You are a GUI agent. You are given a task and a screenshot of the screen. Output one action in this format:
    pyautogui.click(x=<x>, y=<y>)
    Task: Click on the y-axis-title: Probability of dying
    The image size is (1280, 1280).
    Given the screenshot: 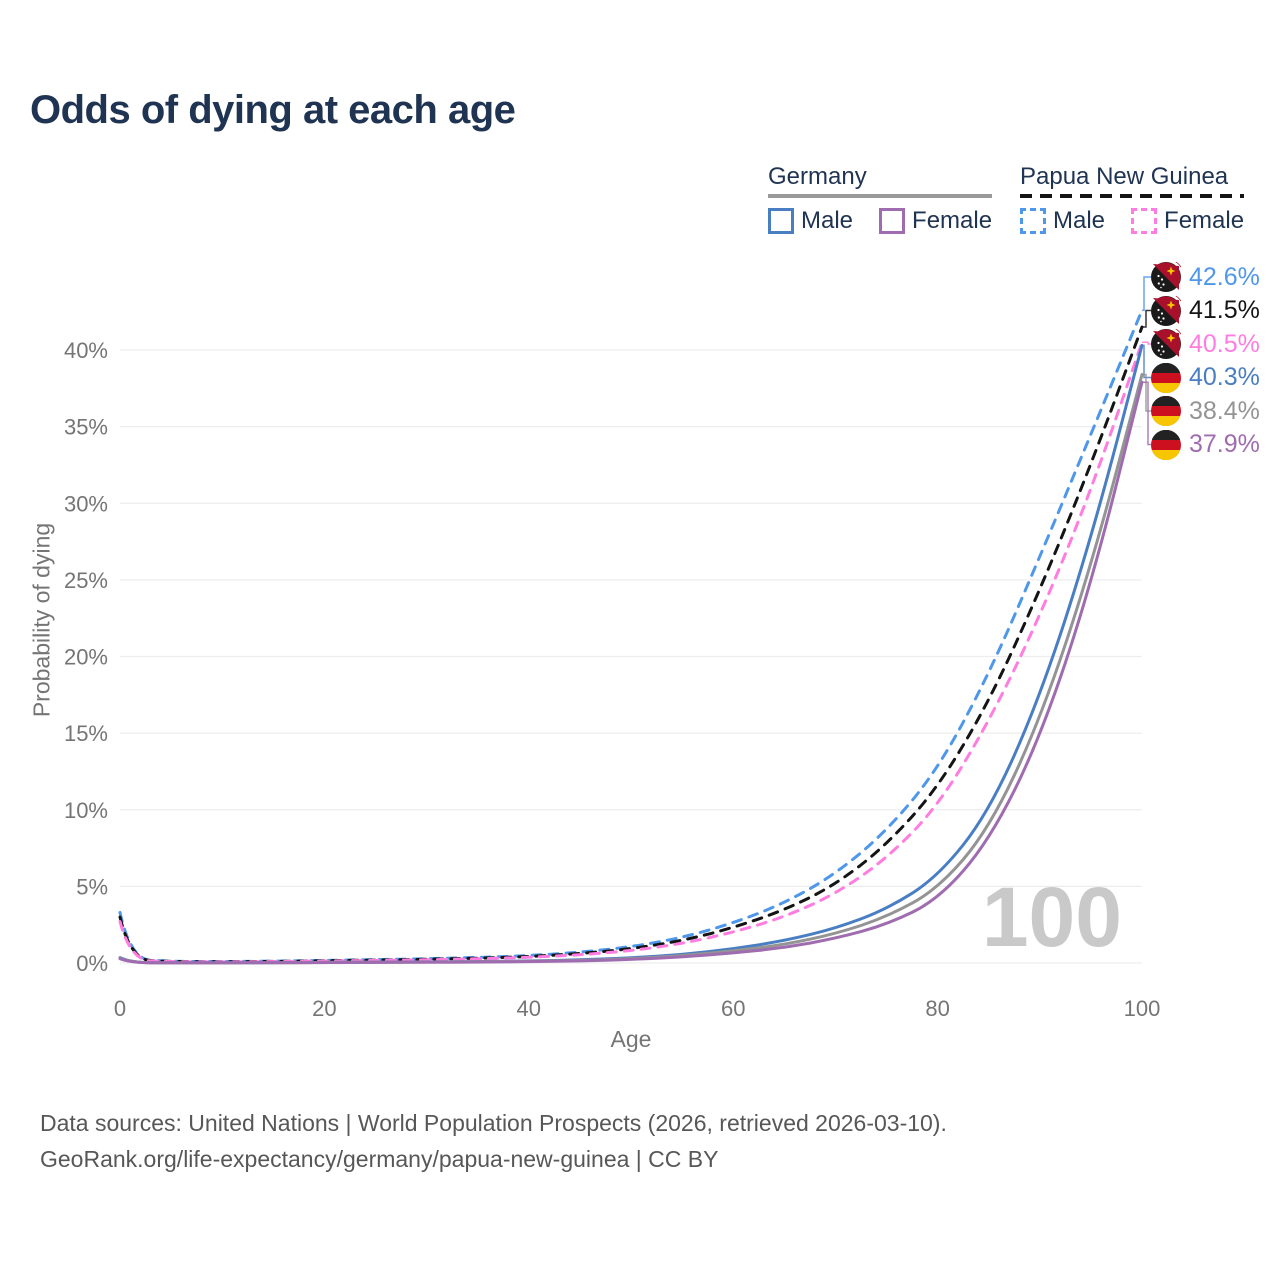 What is the action you would take?
    pyautogui.click(x=41, y=620)
    